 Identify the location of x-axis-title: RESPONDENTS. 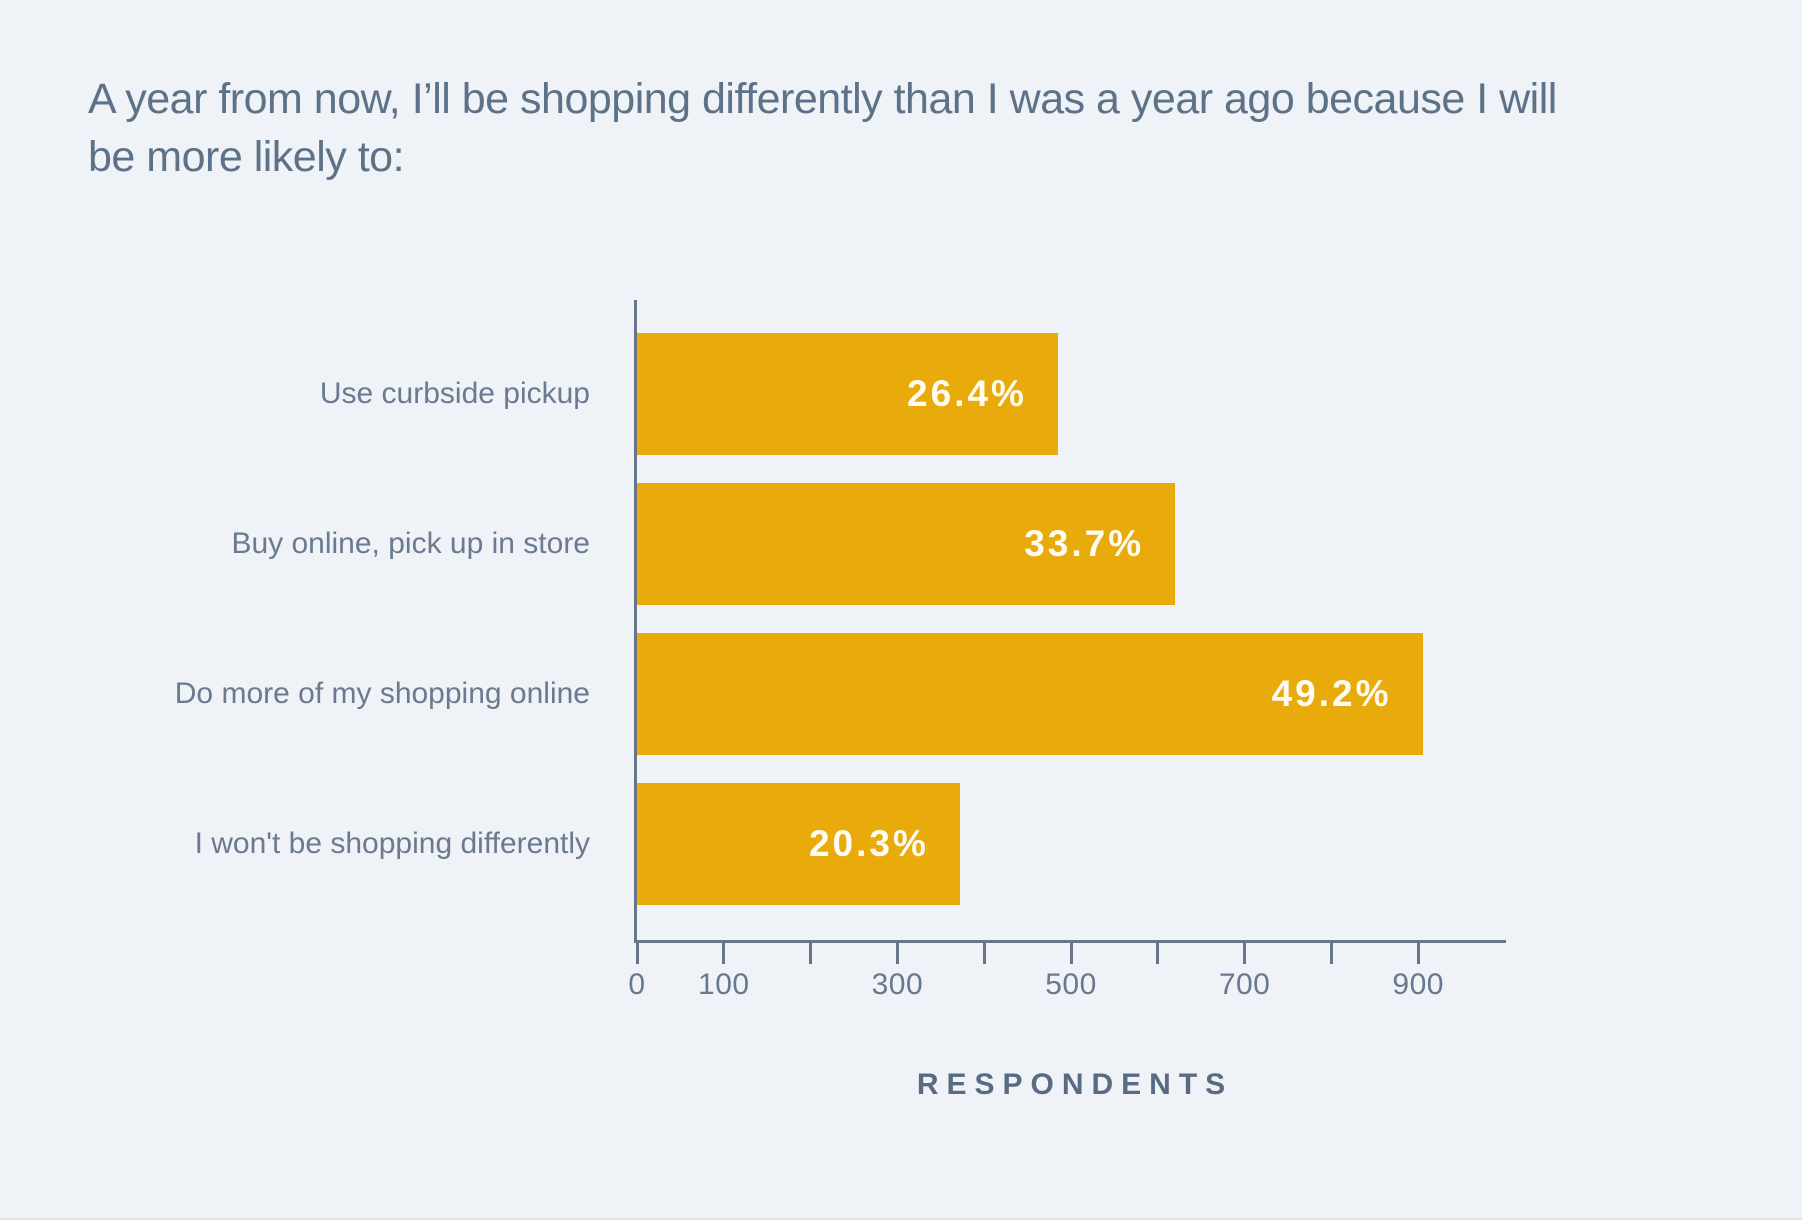
(1075, 1084).